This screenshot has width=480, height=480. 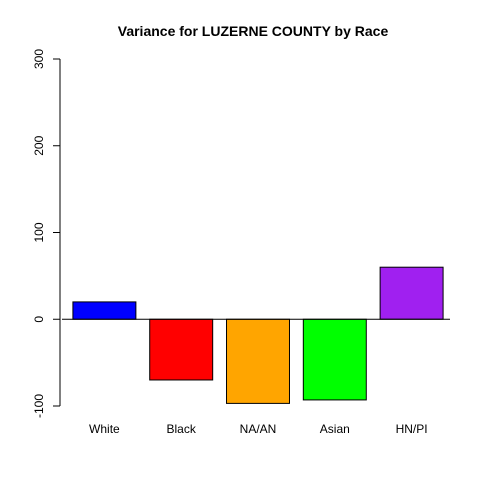 What do you see at coordinates (39, 232) in the screenshot?
I see `y-tick-label: 100` at bounding box center [39, 232].